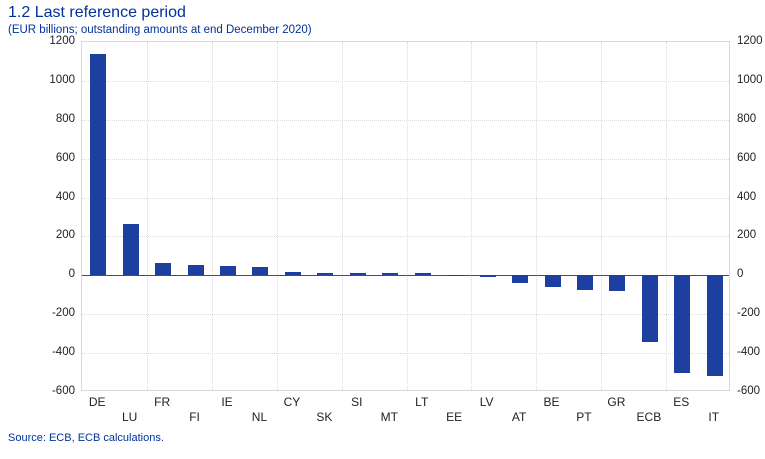 The image size is (765, 459). Describe the element at coordinates (714, 325) in the screenshot. I see `bar-IT` at that location.